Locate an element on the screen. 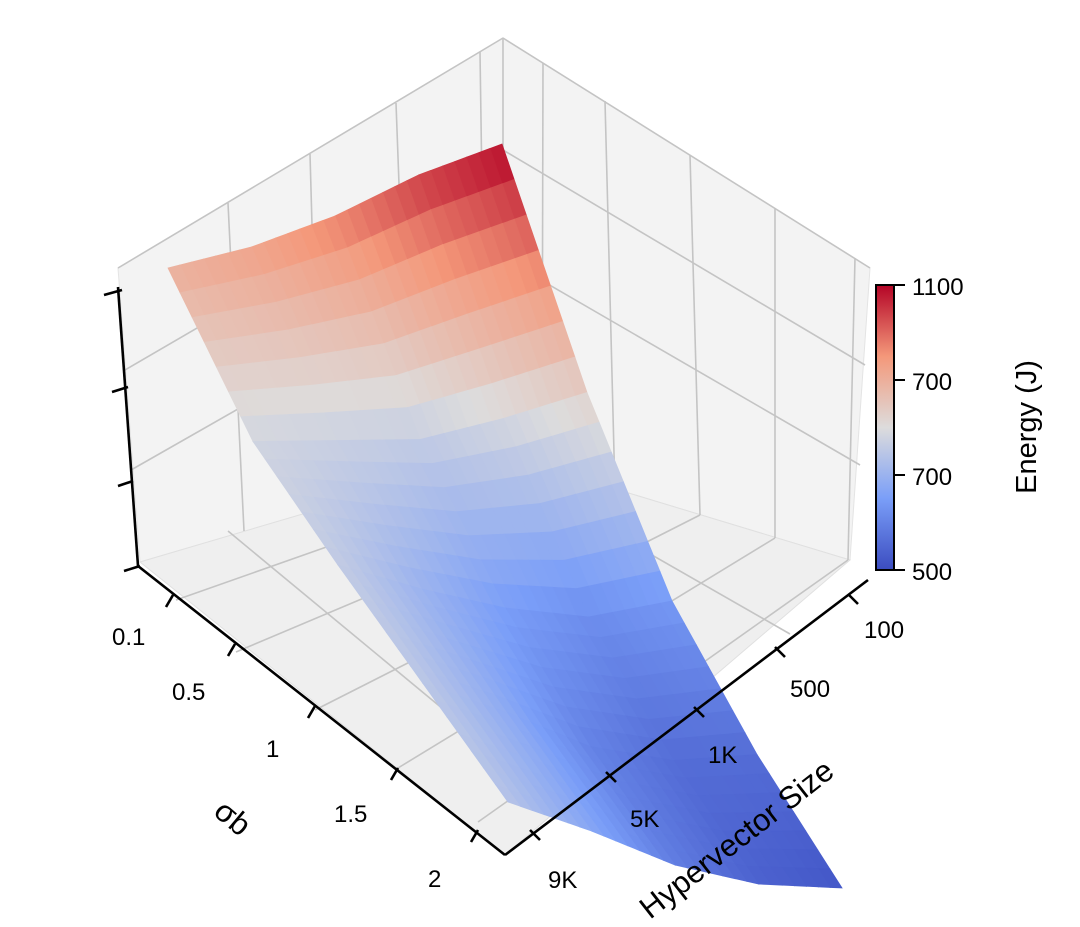 The width and height of the screenshot is (1080, 927). y-tick-label-5: 9K is located at coordinates (562, 880).